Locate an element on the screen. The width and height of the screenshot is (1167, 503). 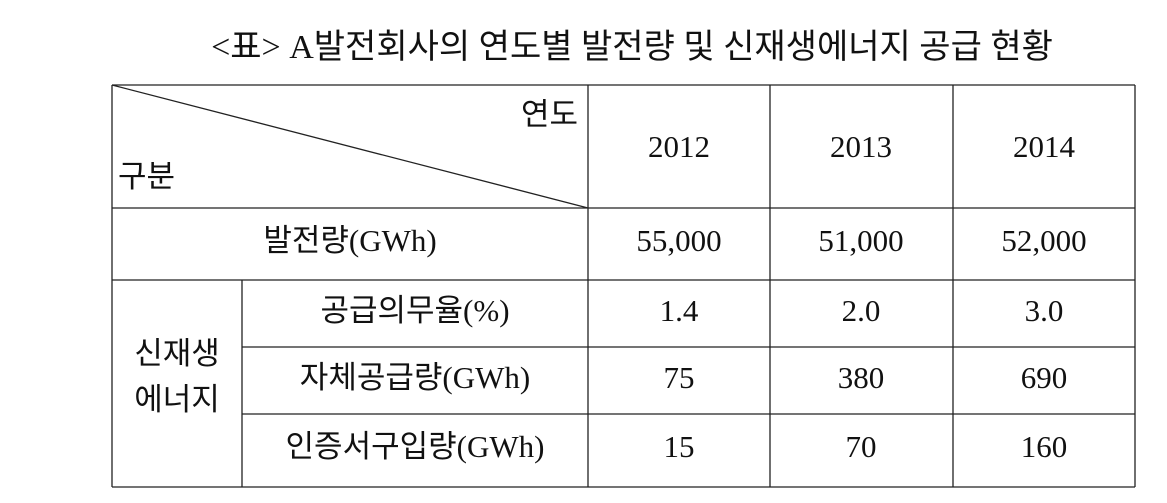
cell: 690 is located at coordinates (1044, 377).